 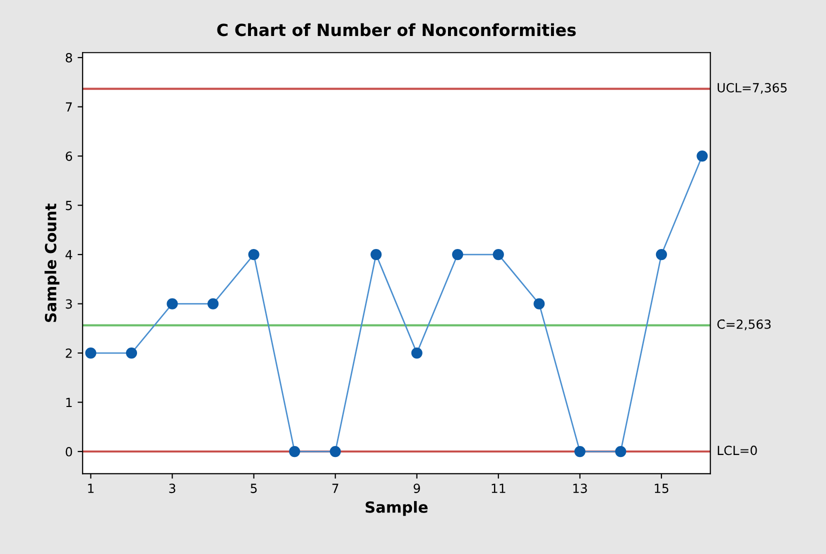 What do you see at coordinates (499, 488) in the screenshot?
I see `x-tick-label: 11` at bounding box center [499, 488].